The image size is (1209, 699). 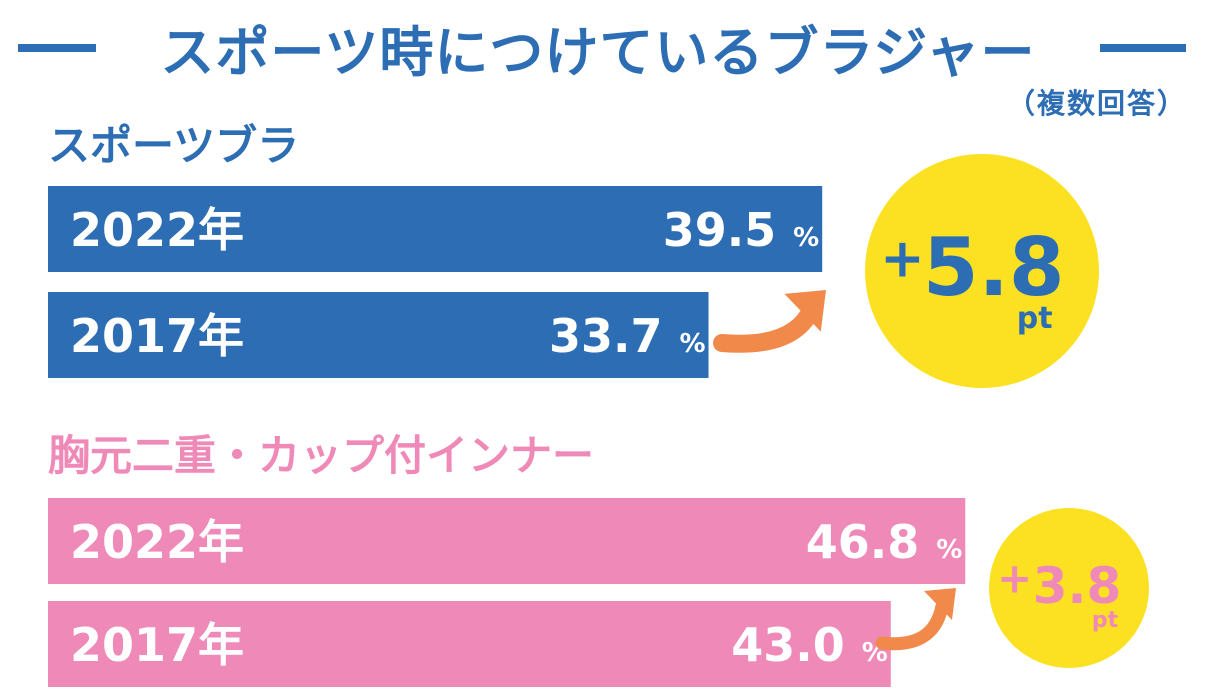 I want to click on bar-sports-2017, so click(x=378, y=335).